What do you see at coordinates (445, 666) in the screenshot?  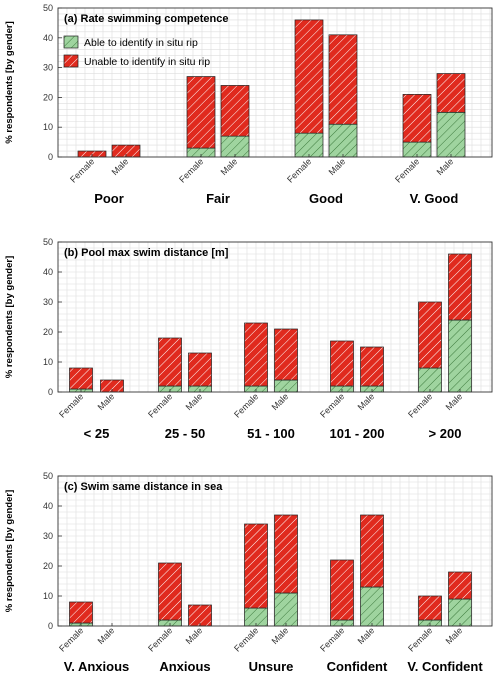 I see `category-label: V. Confident` at bounding box center [445, 666].